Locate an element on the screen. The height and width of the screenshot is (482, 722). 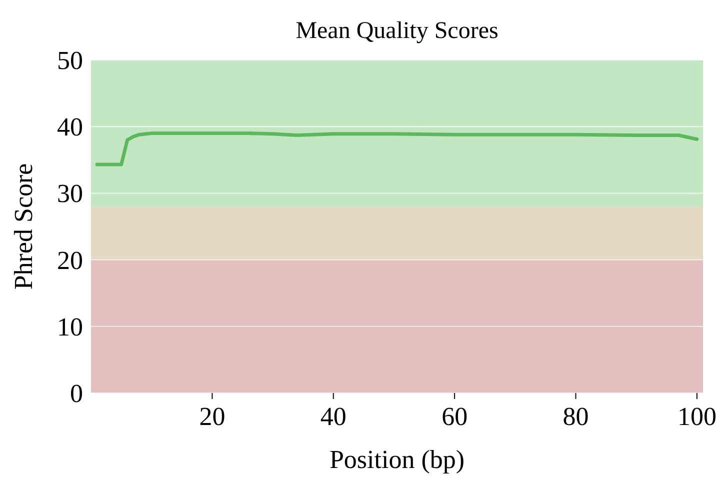
y-axis-title: Phred Score is located at coordinates (23, 226).